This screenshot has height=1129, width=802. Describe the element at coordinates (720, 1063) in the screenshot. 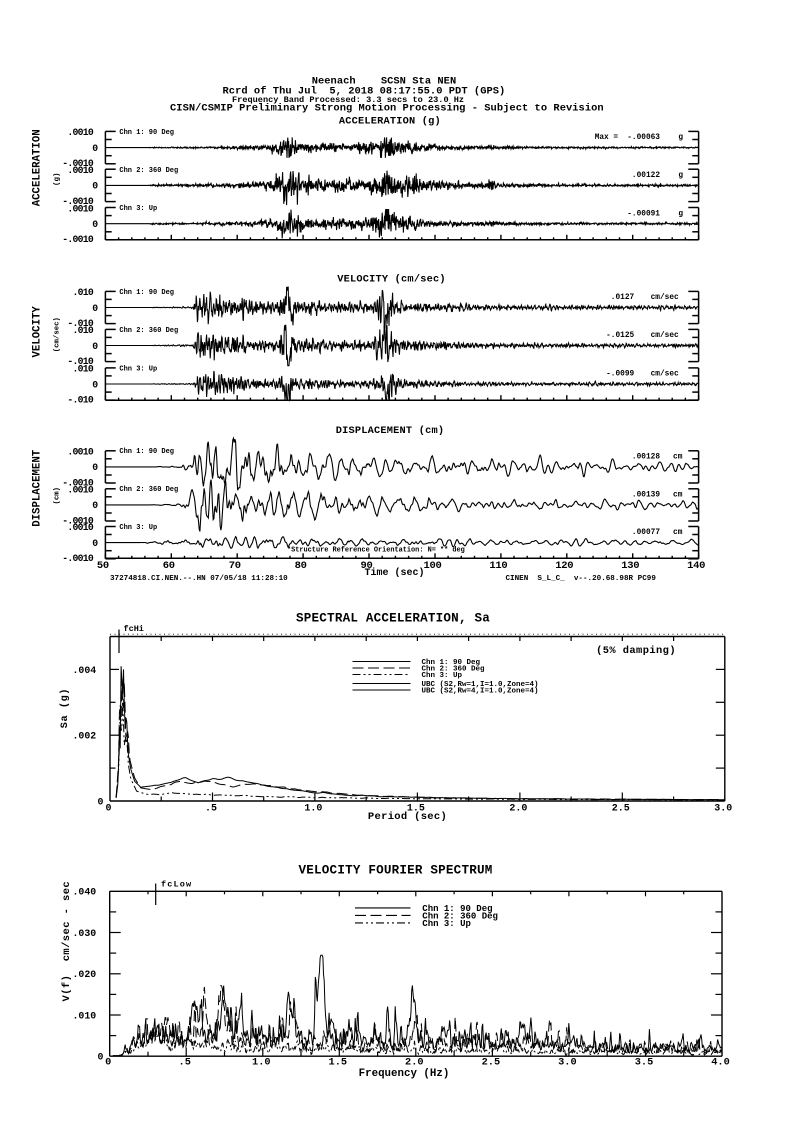

I see `svg-text: 4.0` at that location.